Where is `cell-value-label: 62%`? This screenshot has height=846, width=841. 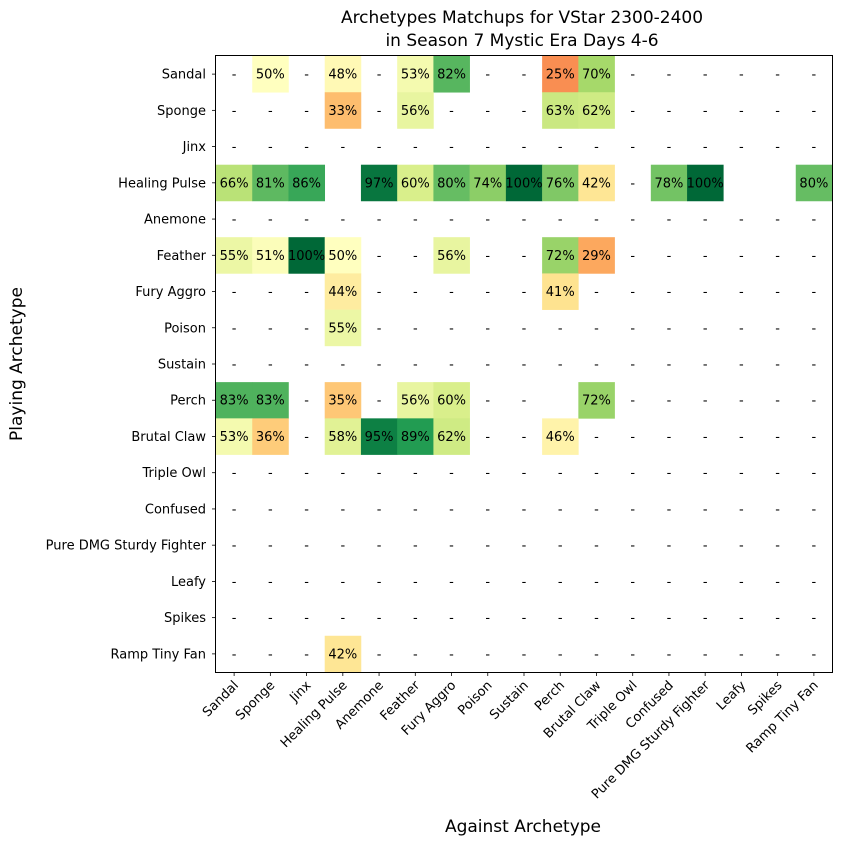
cell-value-label: 62% is located at coordinates (596, 111).